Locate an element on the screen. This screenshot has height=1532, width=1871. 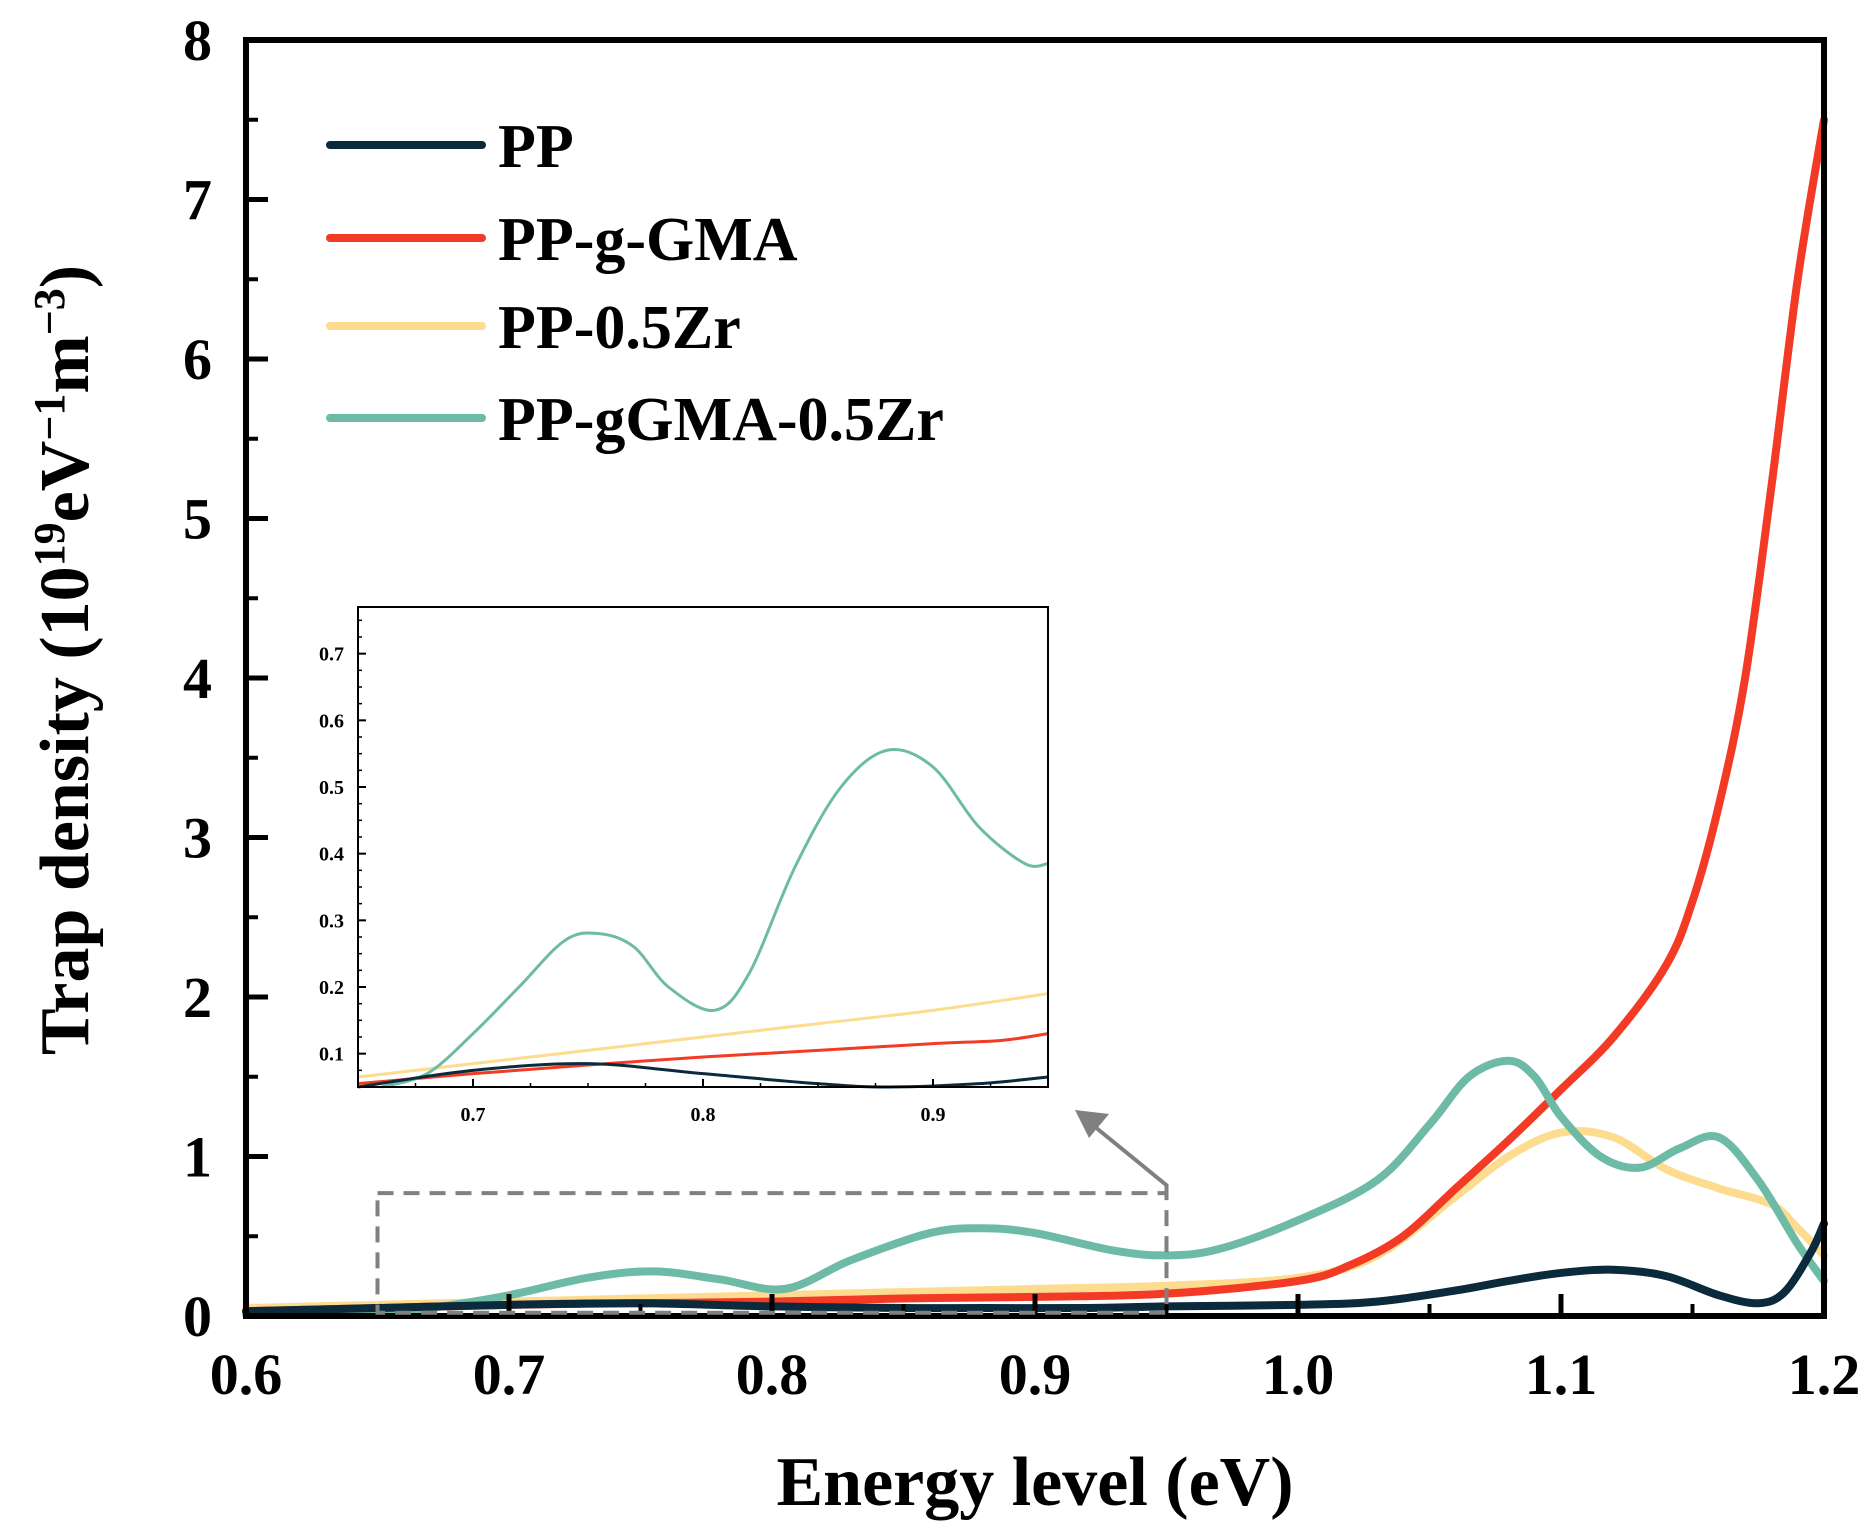
y-axis-label: Trap density (1019eV−1m−3) is located at coordinates (64, 660).